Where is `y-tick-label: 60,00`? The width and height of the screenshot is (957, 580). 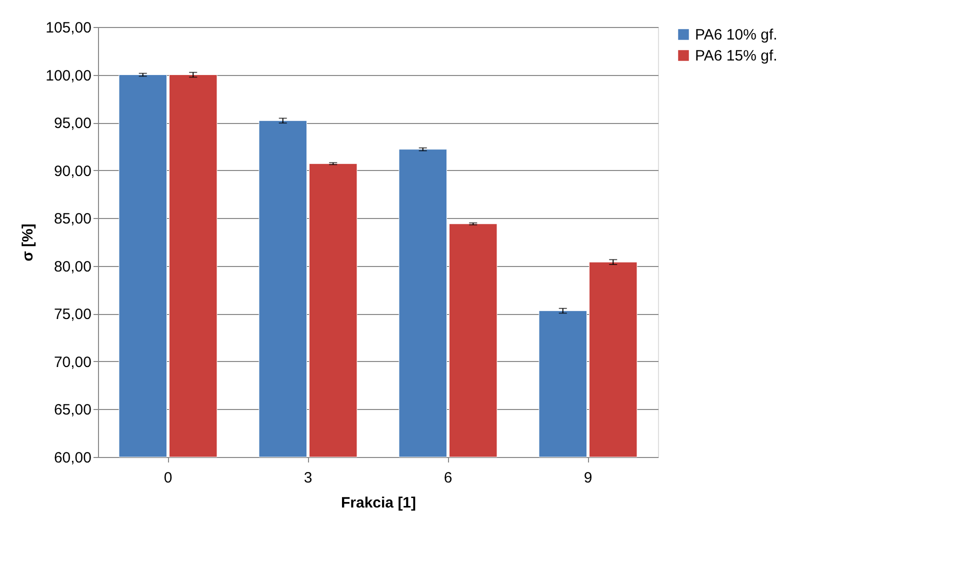 y-tick-label: 60,00 is located at coordinates (73, 458).